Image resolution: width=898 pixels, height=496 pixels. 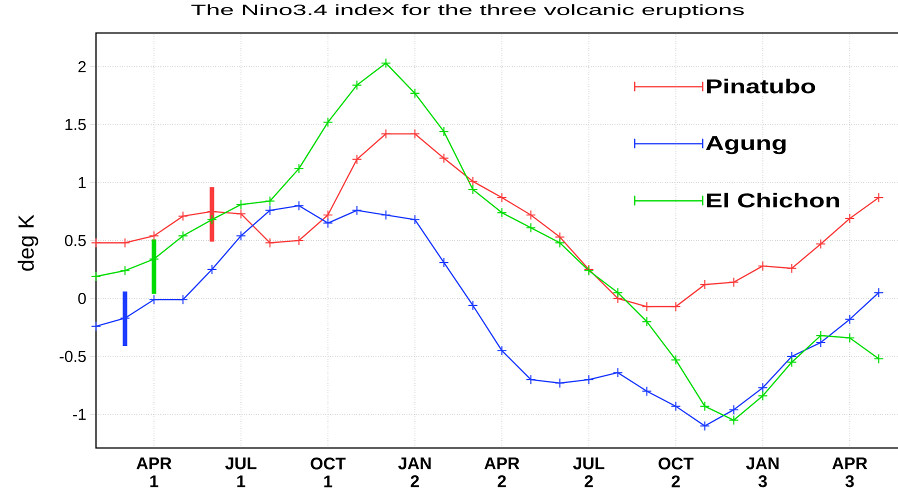 I want to click on y-axis-title: deg K, so click(x=28, y=242).